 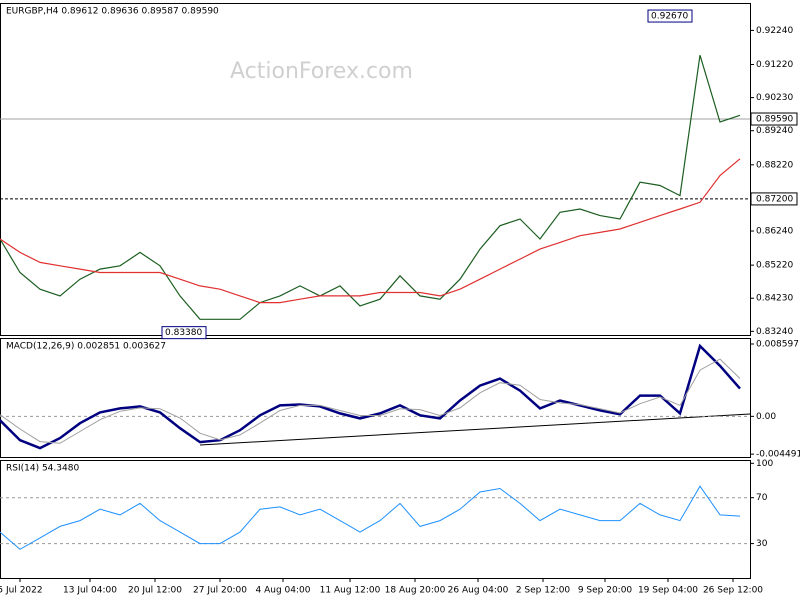 What do you see at coordinates (321, 71) in the screenshot?
I see `watermark: ActionForex.com` at bounding box center [321, 71].